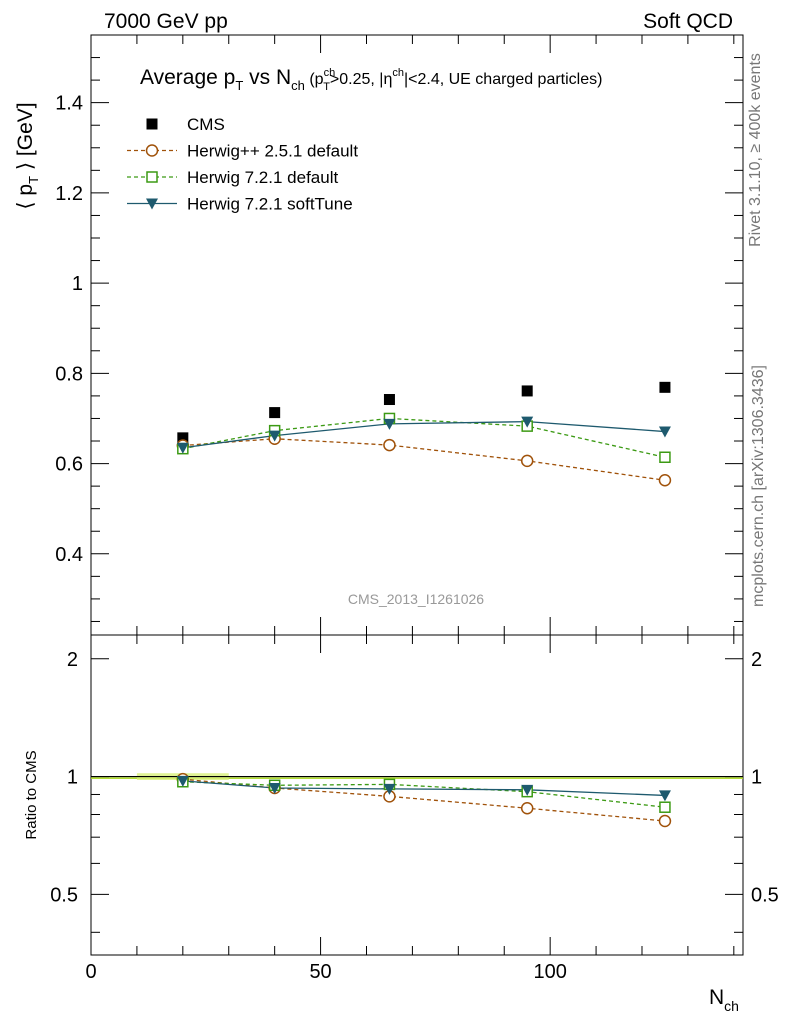 The height and width of the screenshot is (1029, 786). Describe the element at coordinates (31, 794) in the screenshot. I see `ratio-y-axis-label: Ratio to CMS` at that location.